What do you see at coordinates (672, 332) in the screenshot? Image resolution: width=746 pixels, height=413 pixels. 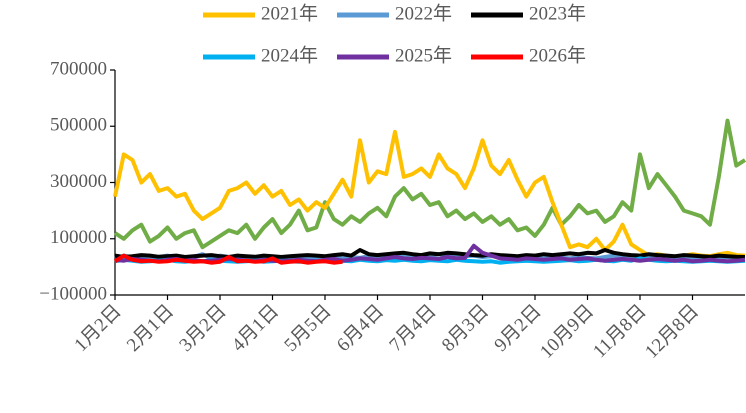 I see `x-tick-label: 12月8日` at bounding box center [672, 332].